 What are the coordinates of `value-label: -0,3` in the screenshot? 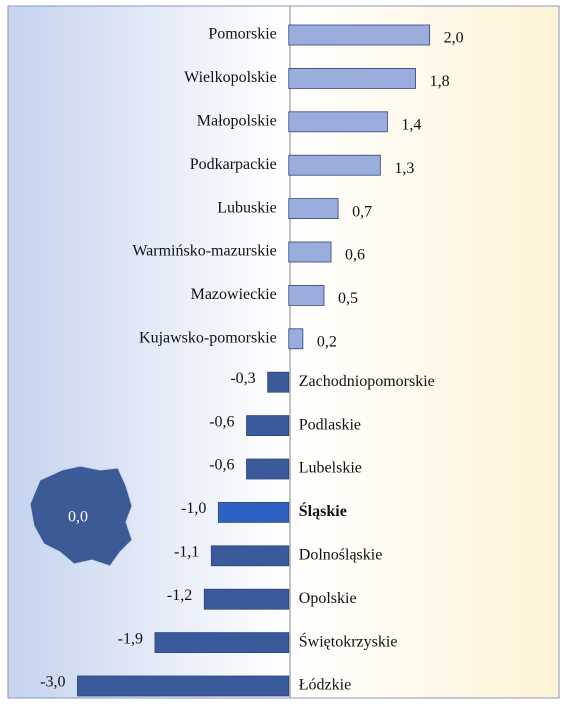 It's located at (242, 378).